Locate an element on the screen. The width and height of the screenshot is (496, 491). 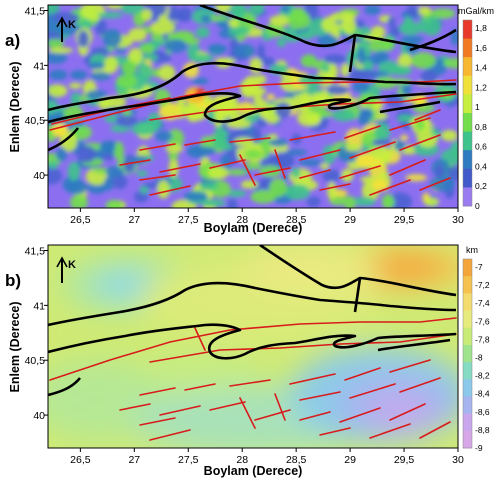
colorbar-label: -8,8 is located at coordinates (482, 430).